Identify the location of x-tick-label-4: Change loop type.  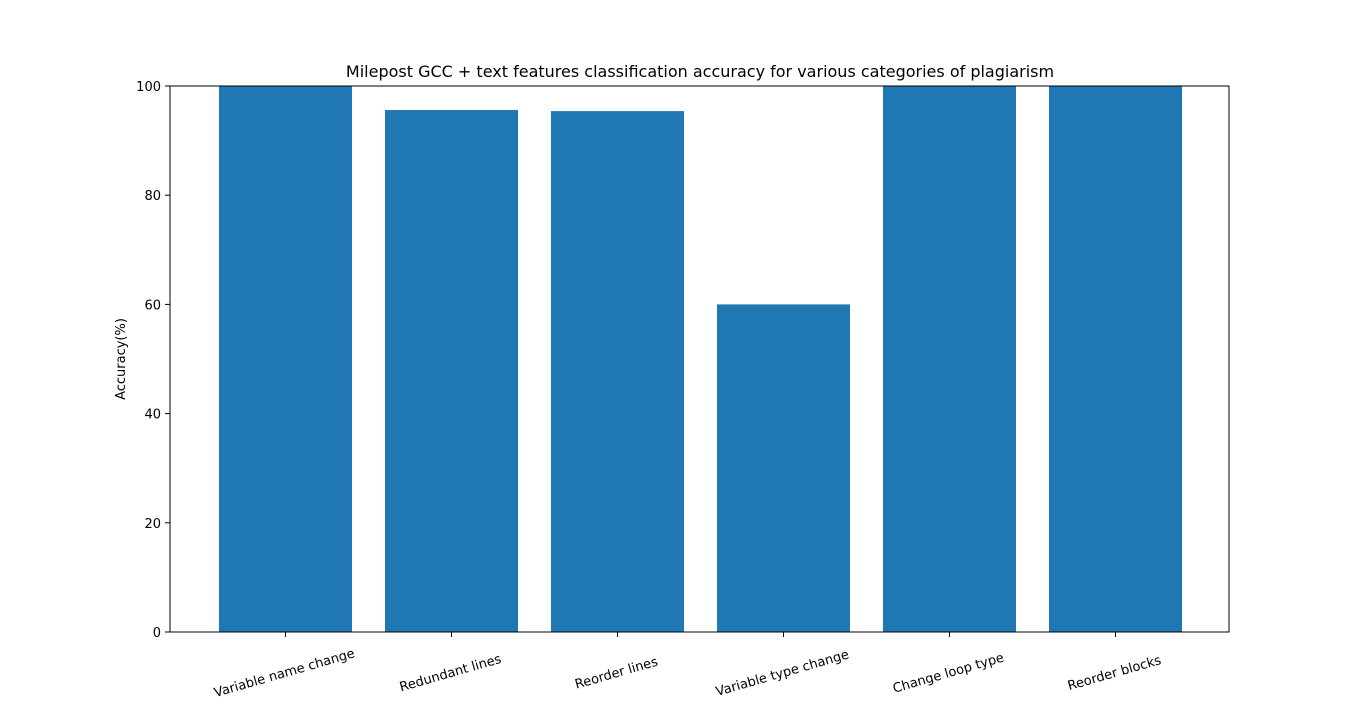
(948, 674).